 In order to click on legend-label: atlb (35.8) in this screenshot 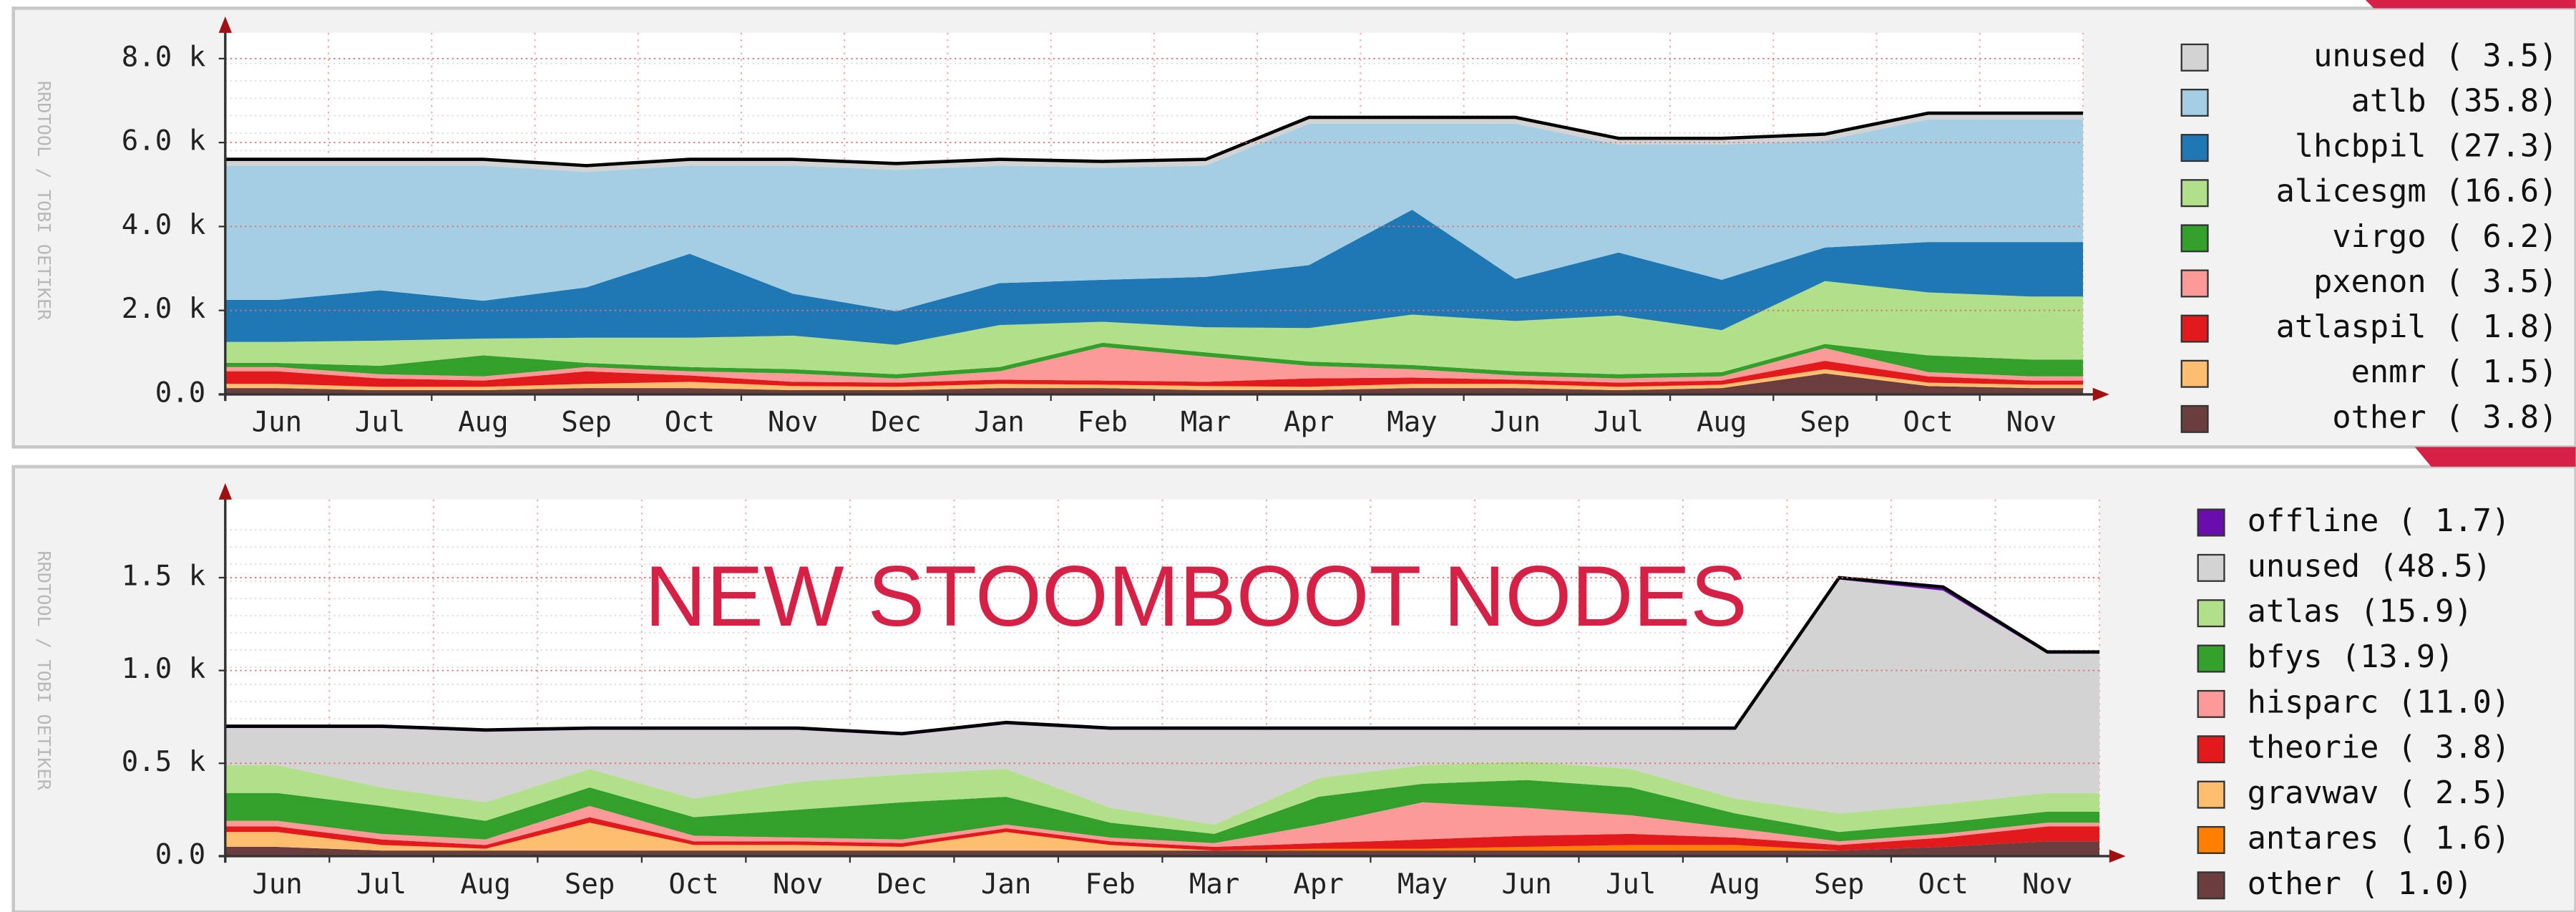, I will do `click(2454, 101)`.